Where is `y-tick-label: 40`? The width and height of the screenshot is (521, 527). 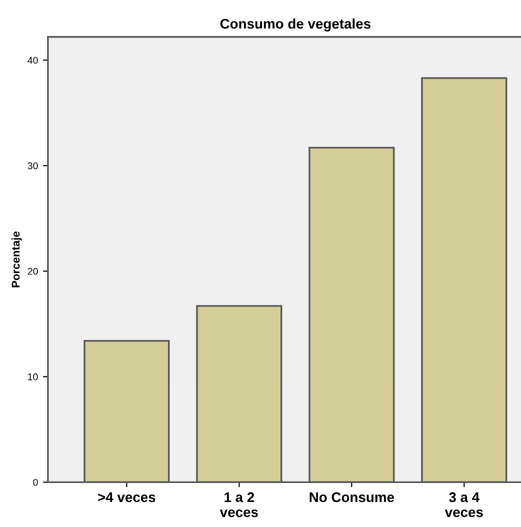 y-tick-label: 40 is located at coordinates (33, 60).